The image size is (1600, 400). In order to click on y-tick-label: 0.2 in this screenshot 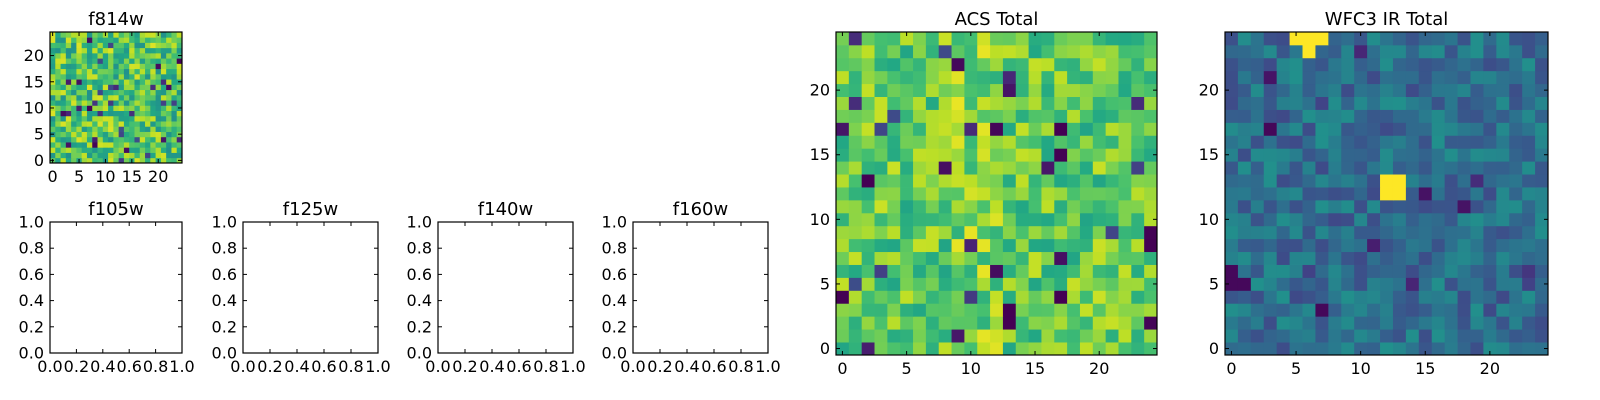, I will do `click(419, 326)`.